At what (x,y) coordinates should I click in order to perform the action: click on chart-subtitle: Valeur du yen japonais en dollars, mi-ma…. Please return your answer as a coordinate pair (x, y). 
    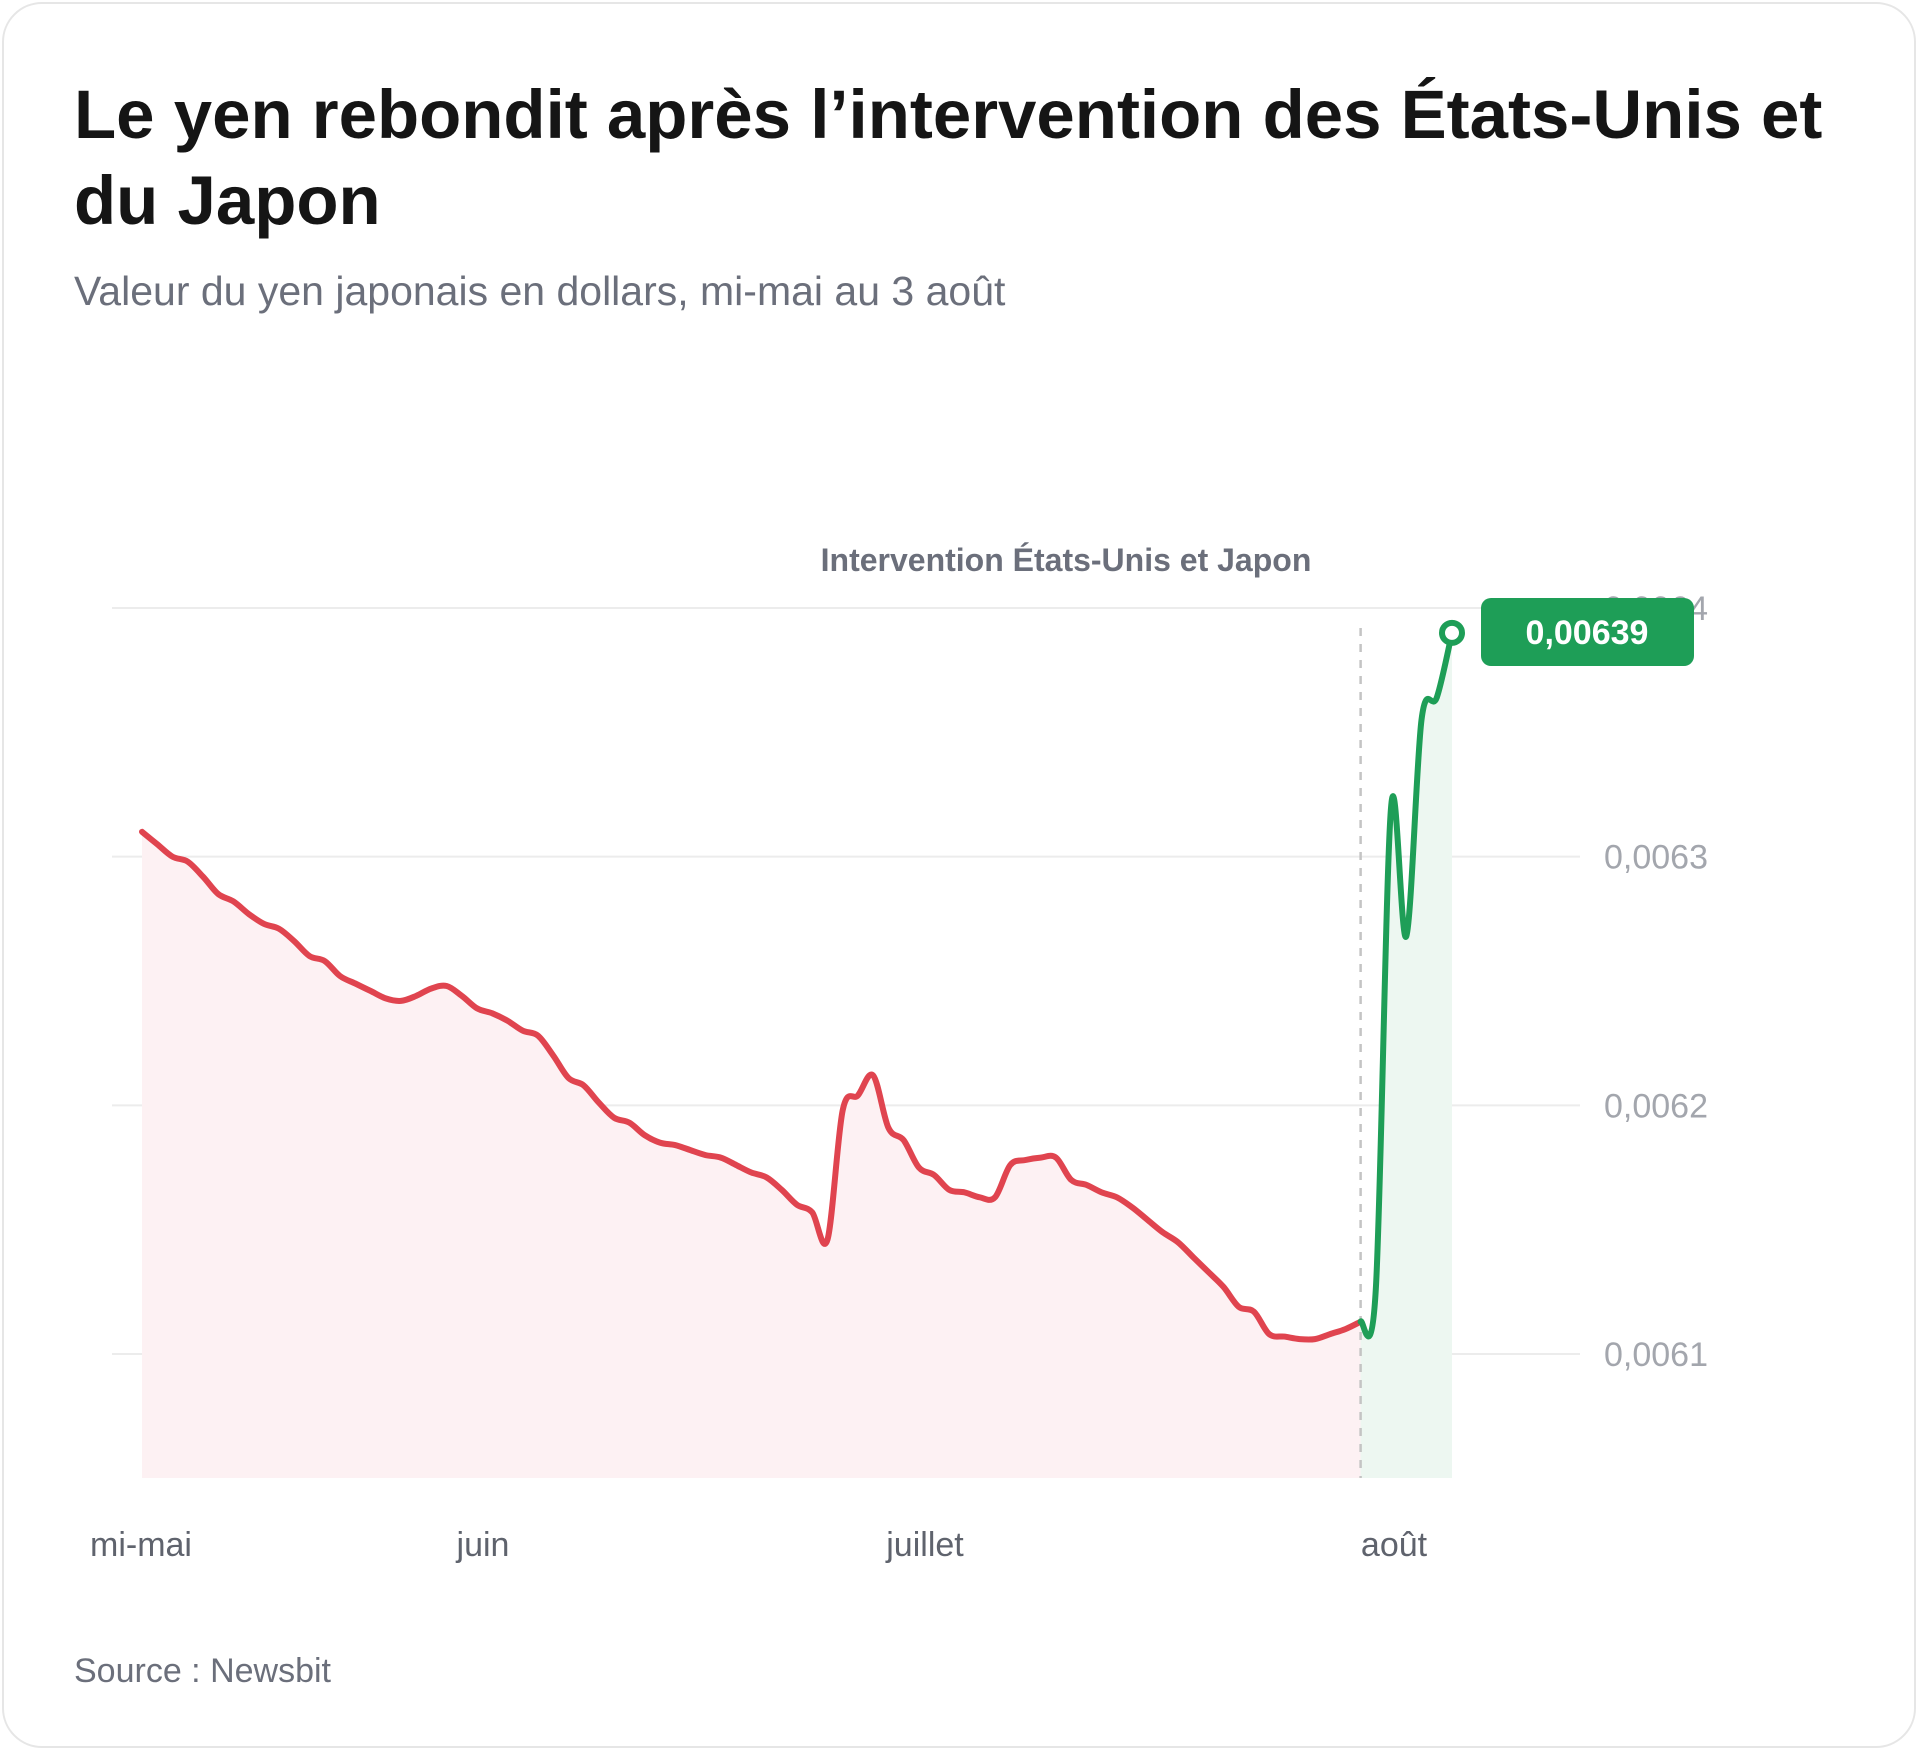
    Looking at the image, I should click on (540, 291).